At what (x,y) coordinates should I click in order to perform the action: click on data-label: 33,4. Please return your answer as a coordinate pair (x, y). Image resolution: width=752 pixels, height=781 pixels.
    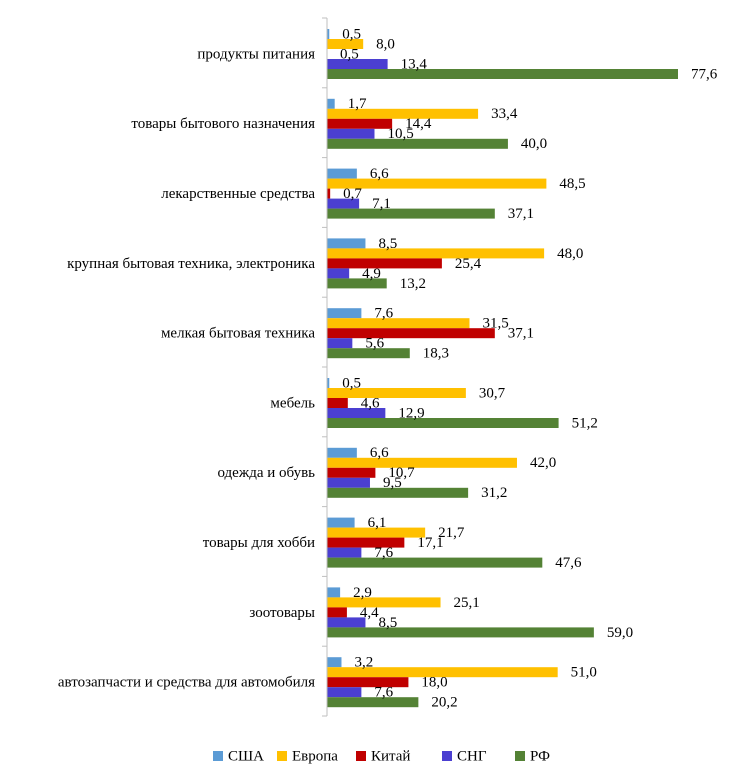
    Looking at the image, I should click on (504, 114).